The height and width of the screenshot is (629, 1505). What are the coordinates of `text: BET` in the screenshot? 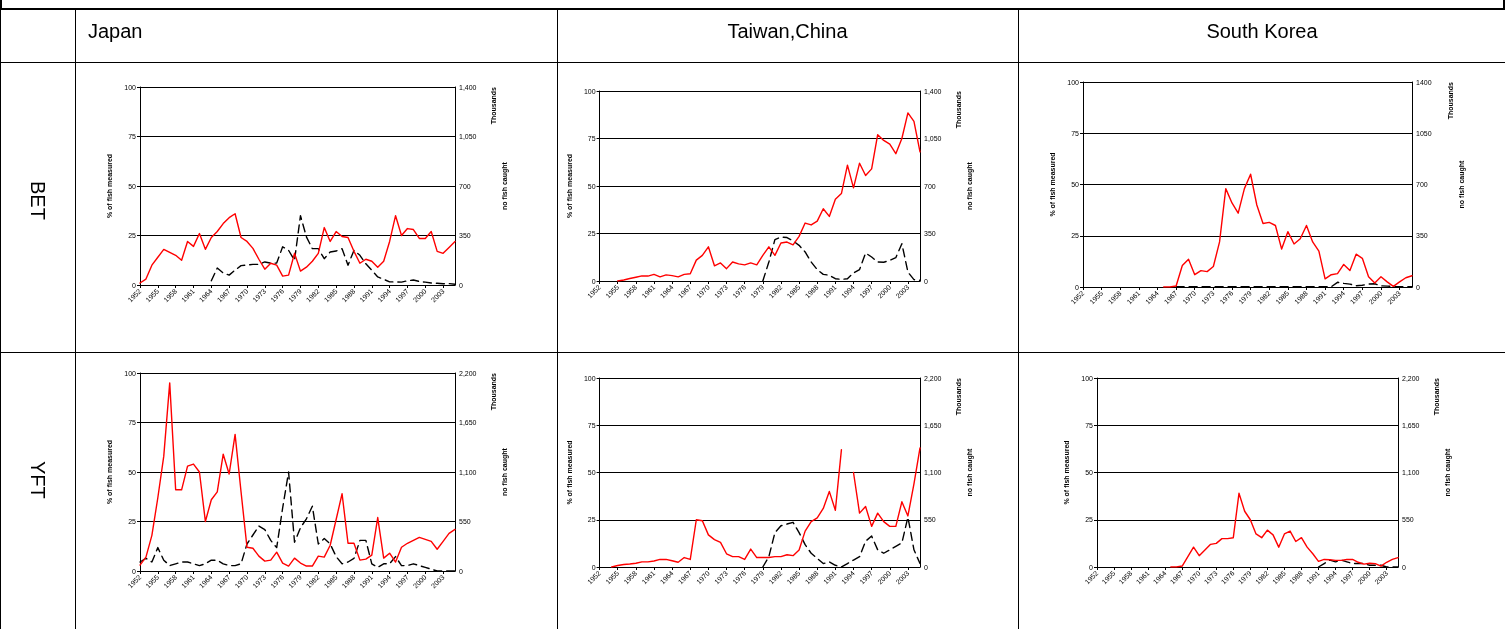 It's located at (37, 200).